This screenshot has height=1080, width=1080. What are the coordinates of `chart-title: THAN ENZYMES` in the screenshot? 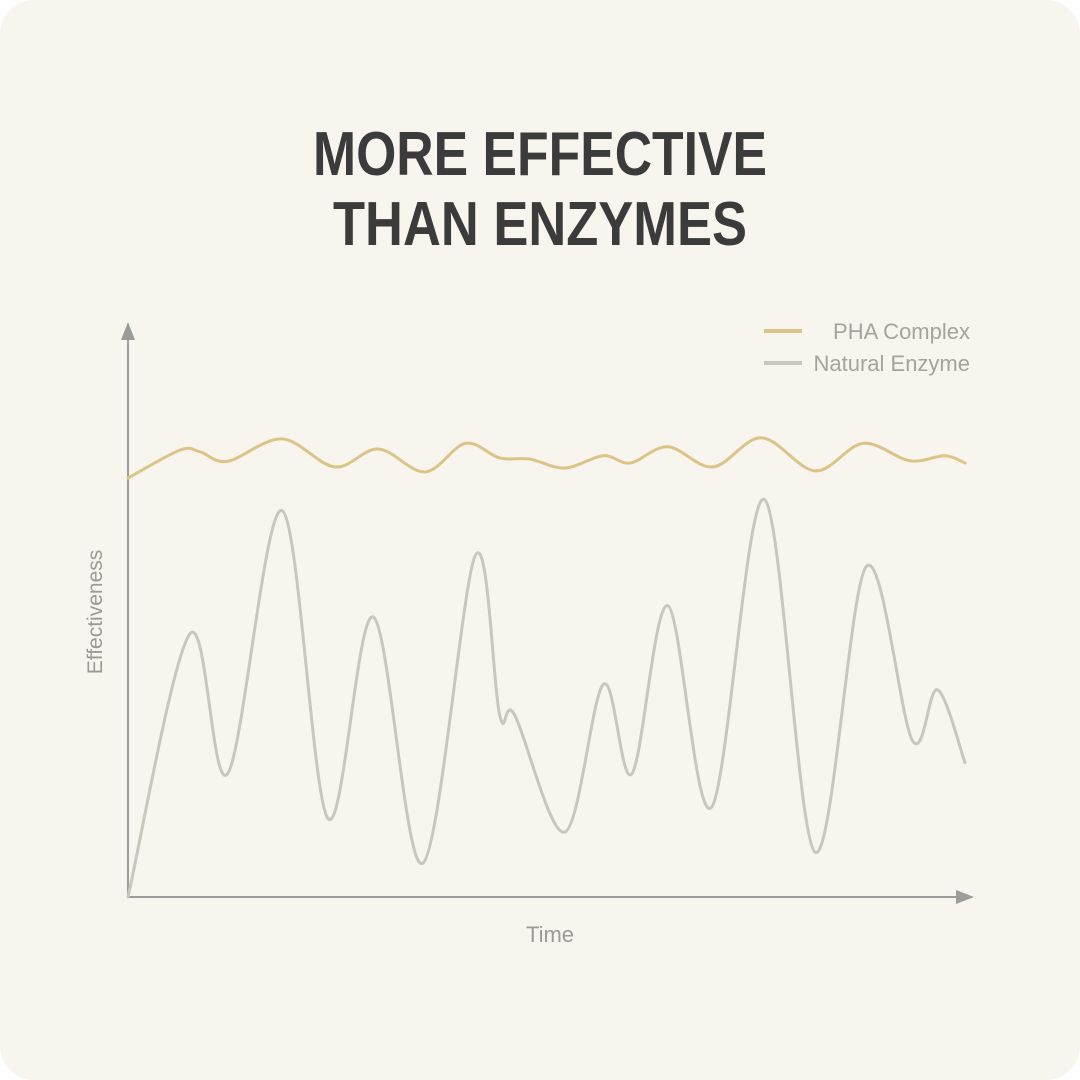 It's located at (540, 224).